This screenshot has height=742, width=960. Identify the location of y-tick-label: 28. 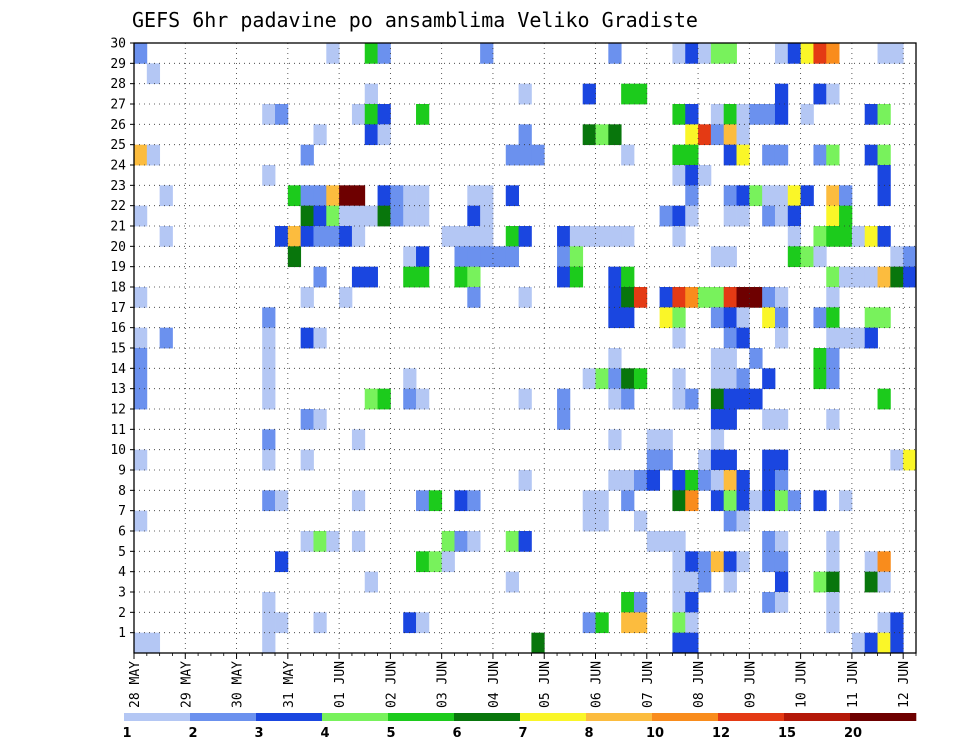
(118, 84).